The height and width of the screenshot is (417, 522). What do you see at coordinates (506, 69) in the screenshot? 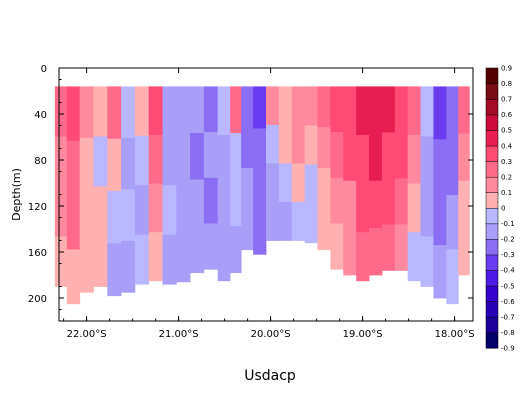
I see `colorbar-label: 0.9` at bounding box center [506, 69].